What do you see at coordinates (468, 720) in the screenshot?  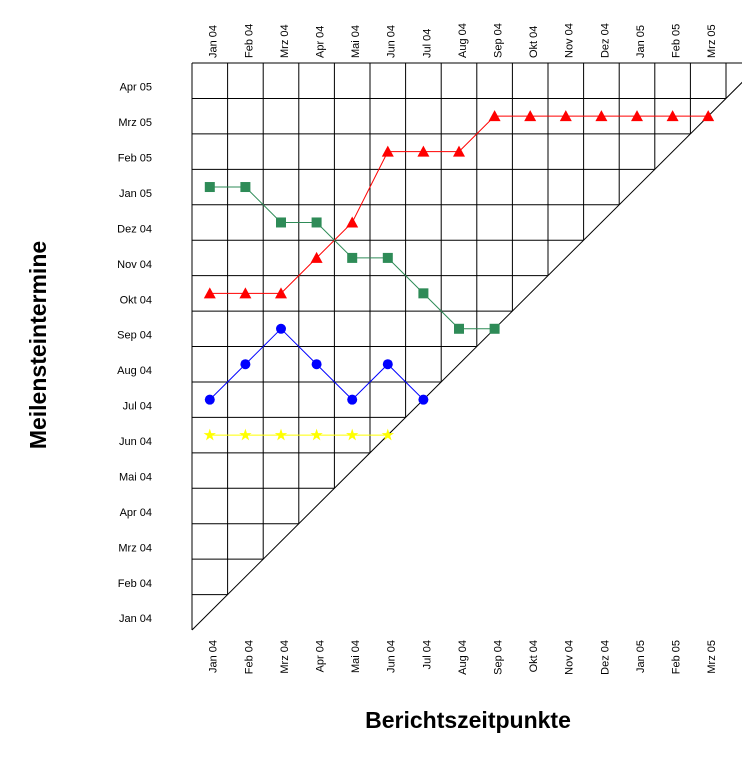 I see `x-axis-title: Berichtszeitpunkte` at bounding box center [468, 720].